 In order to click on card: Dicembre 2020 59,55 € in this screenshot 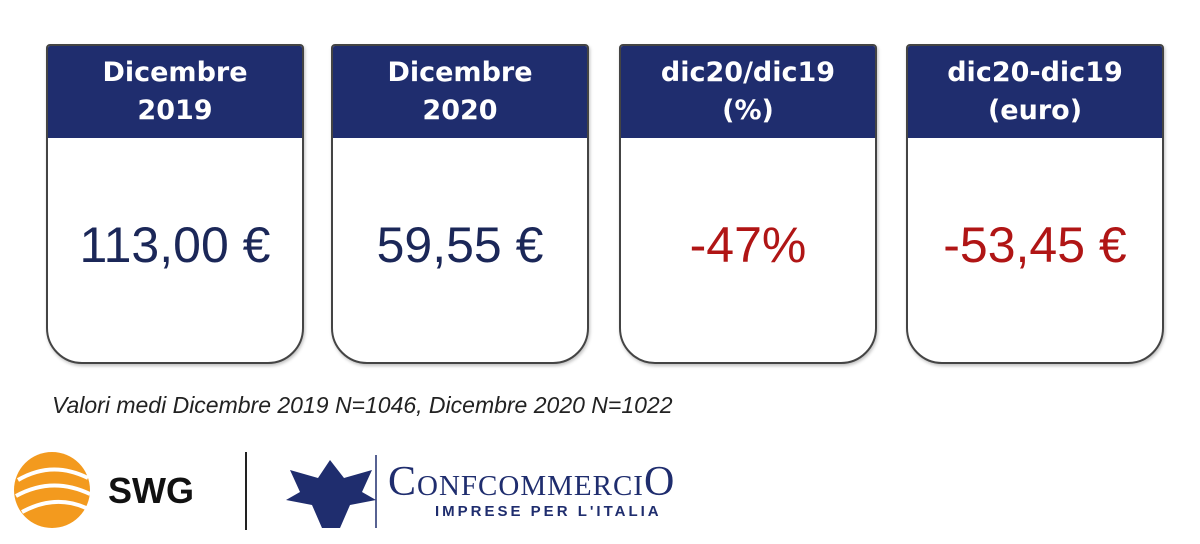, I will do `click(460, 204)`.